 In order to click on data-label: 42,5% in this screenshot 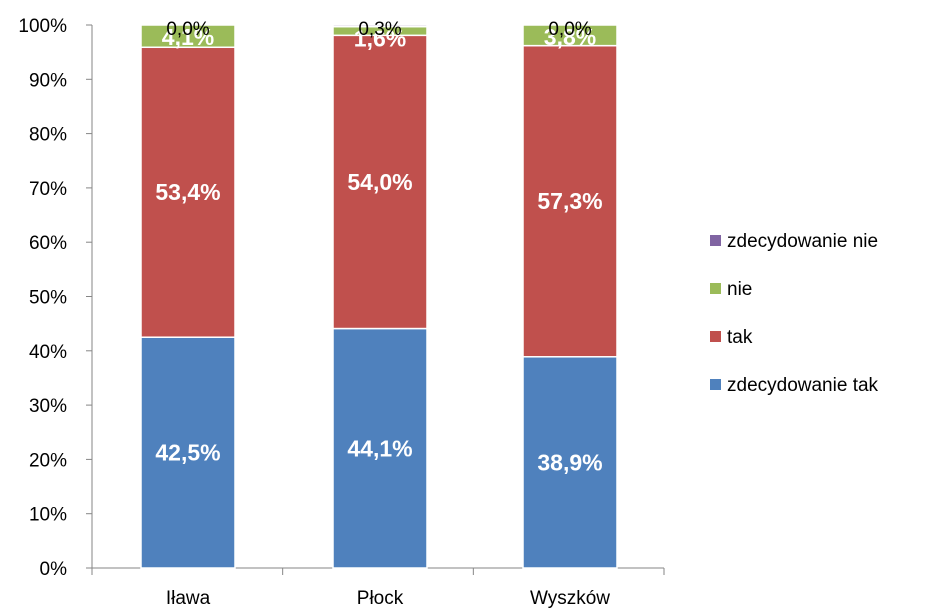, I will do `click(187, 453)`.